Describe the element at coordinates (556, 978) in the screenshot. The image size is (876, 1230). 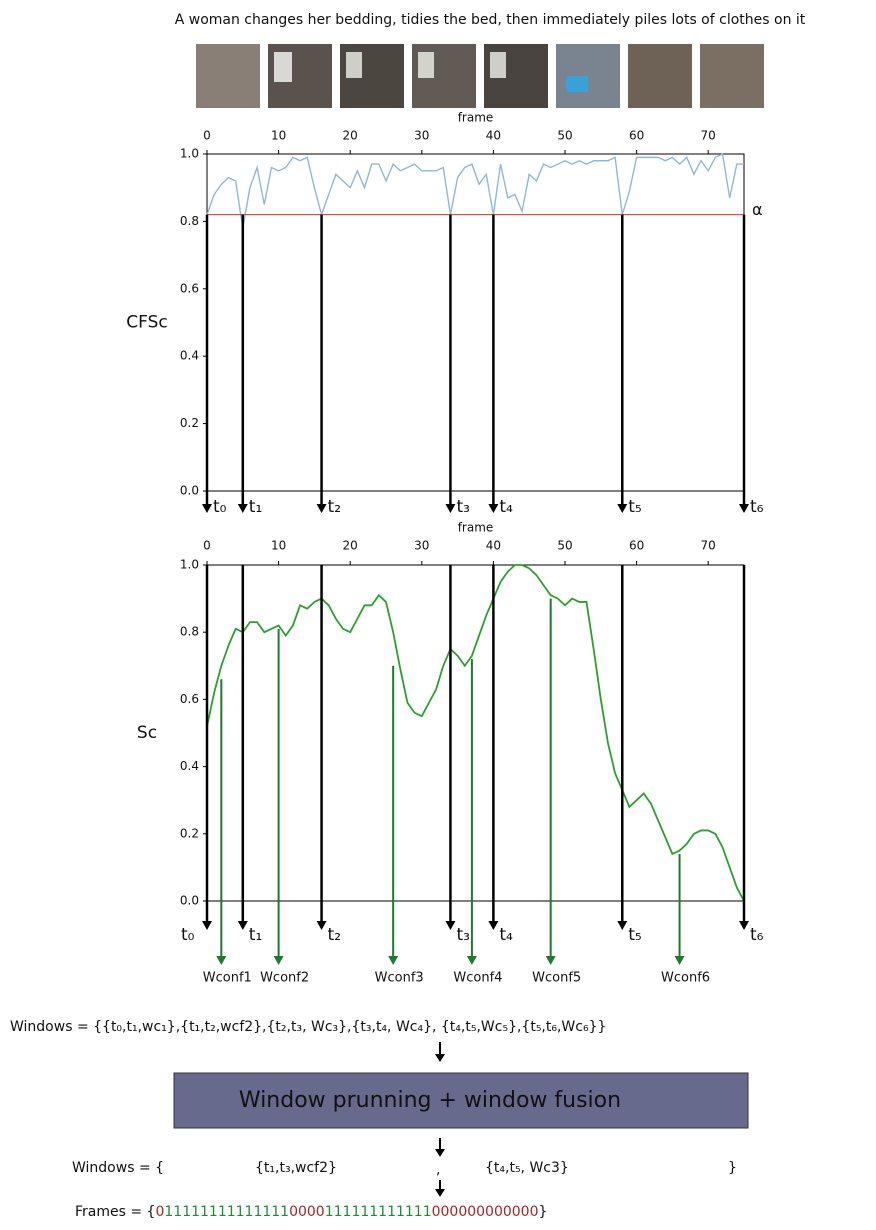
I see `window-label: Wconf5` at that location.